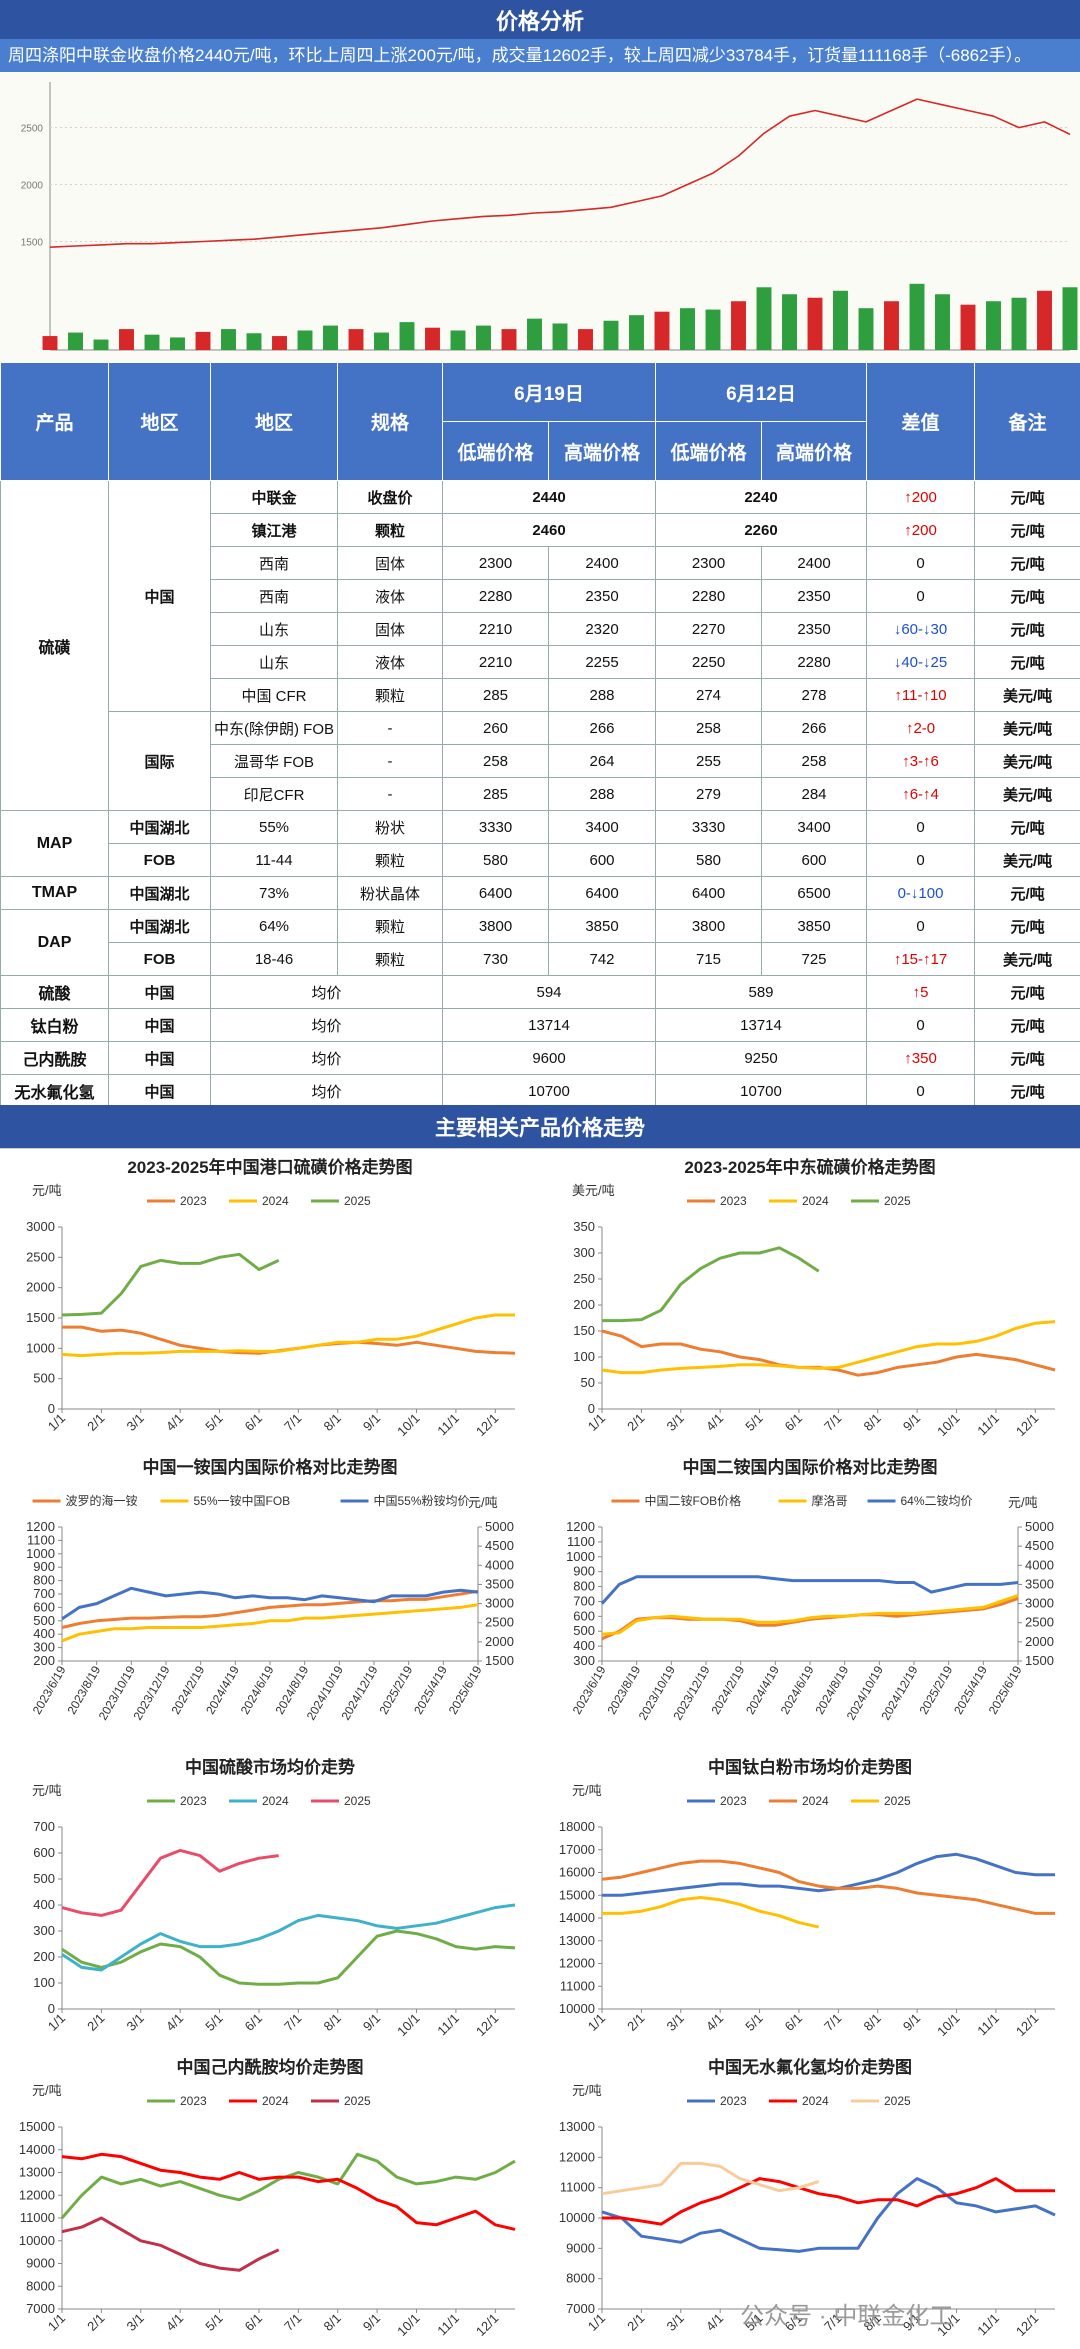 The height and width of the screenshot is (2349, 1080). I want to click on legend-label: 64%二铵均价, so click(937, 1500).